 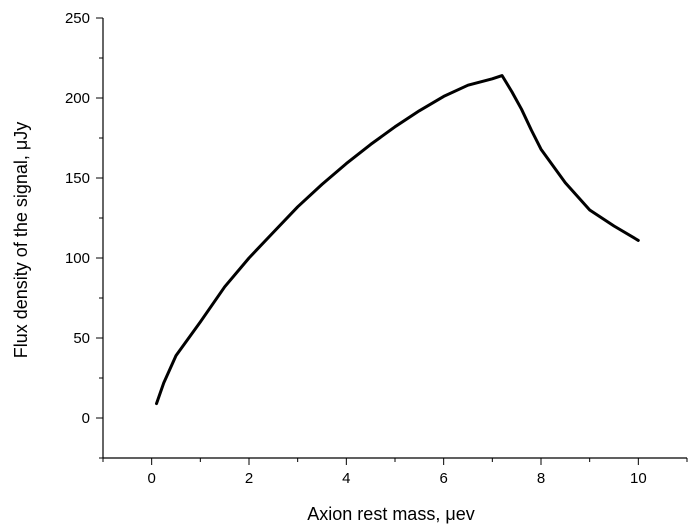 What do you see at coordinates (443, 478) in the screenshot?
I see `x-tick-label: 6` at bounding box center [443, 478].